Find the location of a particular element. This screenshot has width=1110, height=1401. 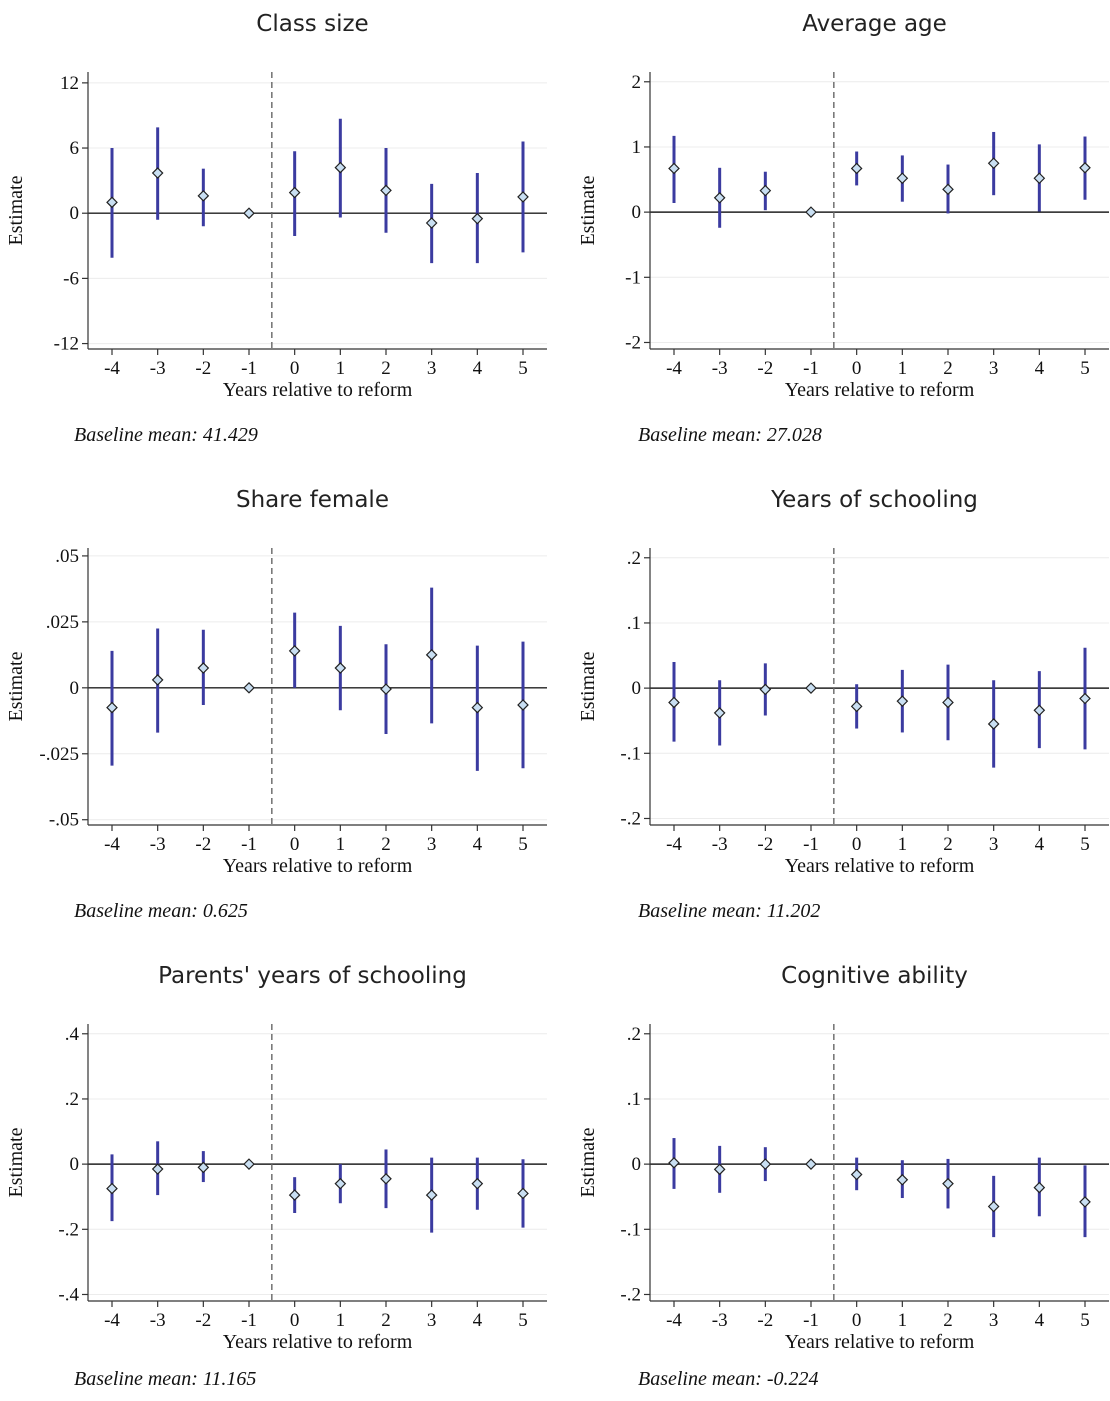

panel-title: Years of schooling is located at coordinates (874, 500).